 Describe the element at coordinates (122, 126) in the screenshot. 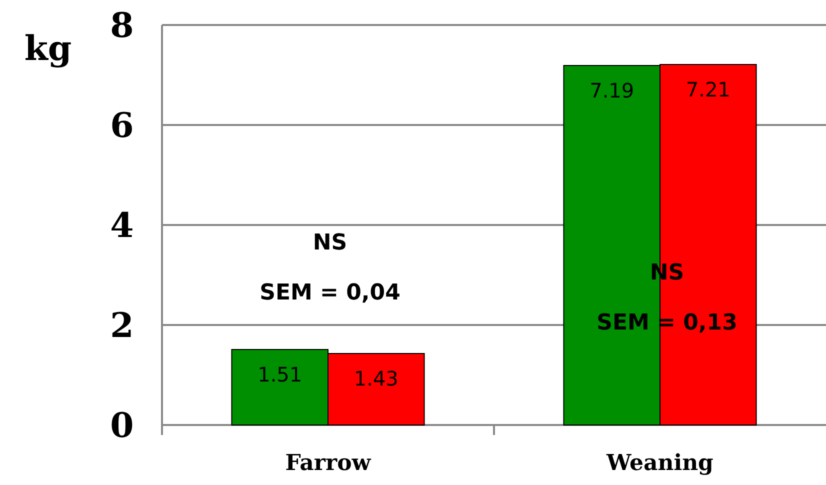

I see `y-tick-label: 6` at that location.